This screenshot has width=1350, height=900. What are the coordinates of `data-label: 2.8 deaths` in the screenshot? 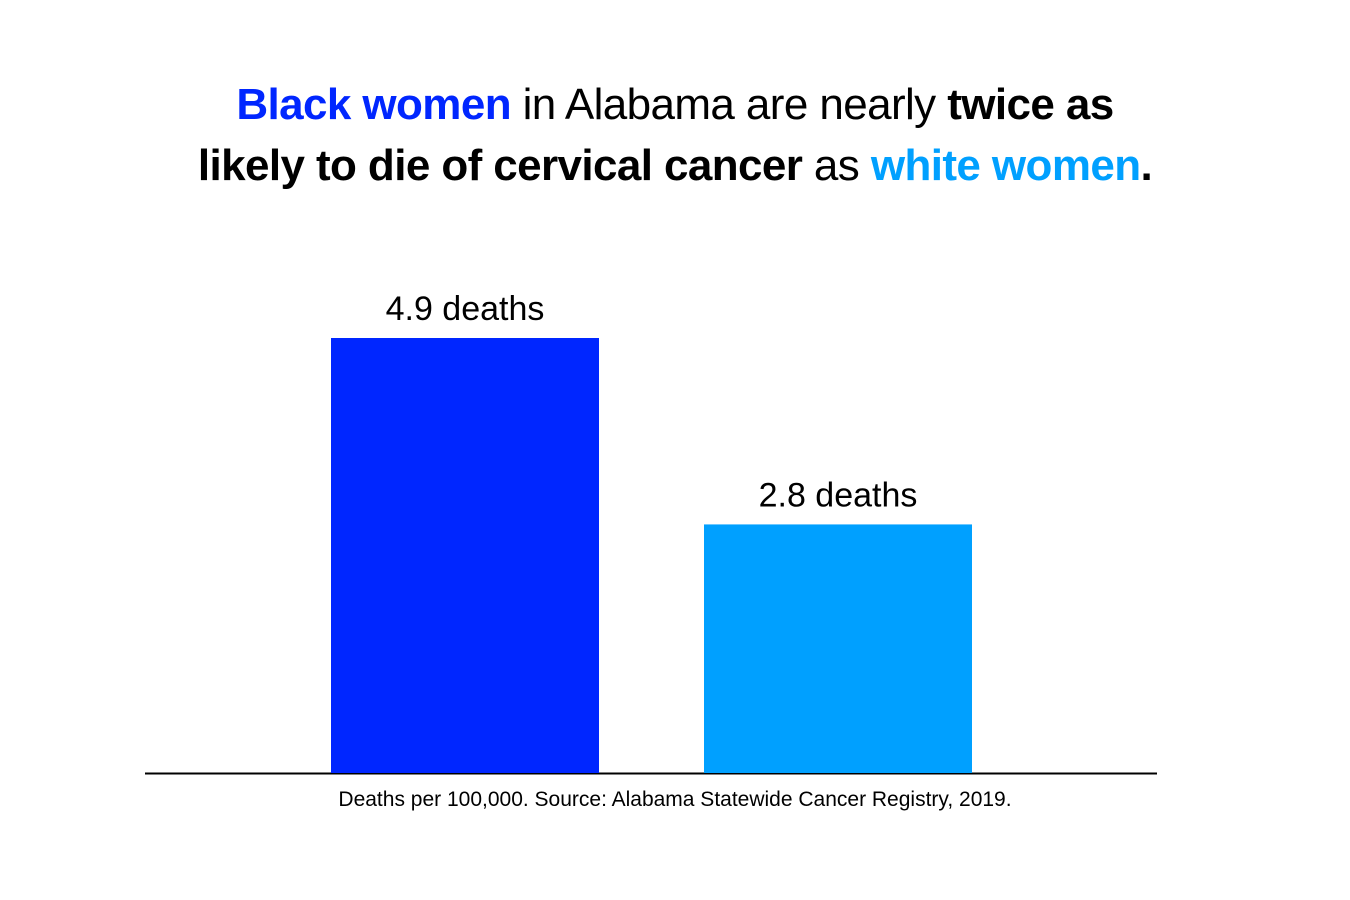 It's located at (838, 495).